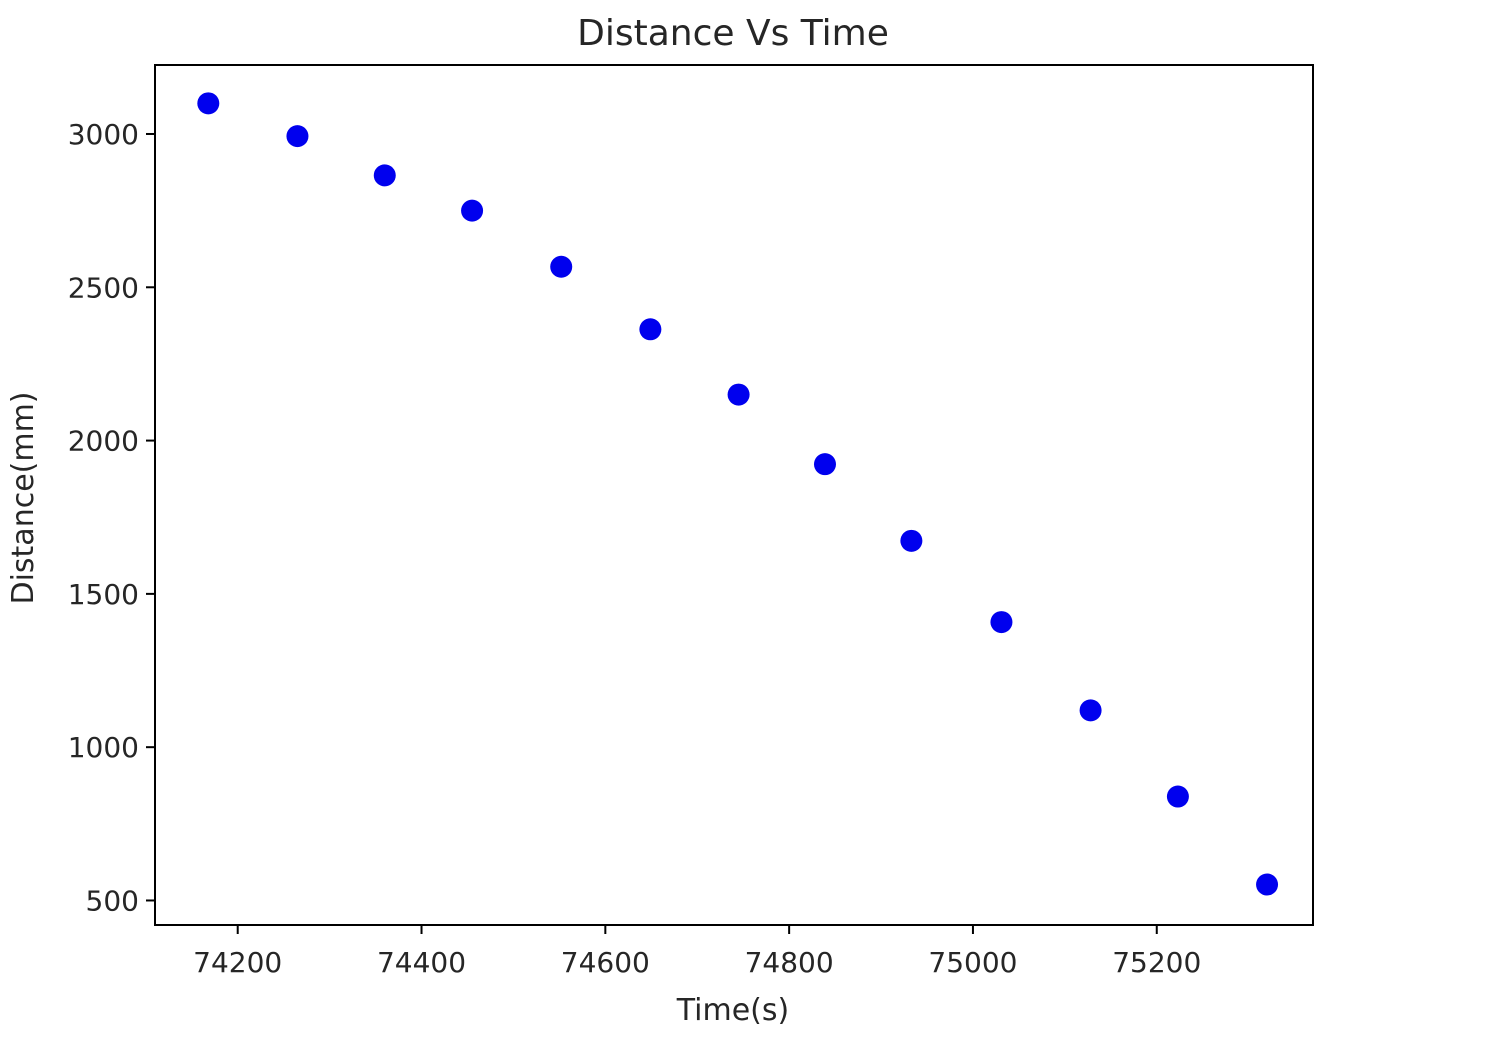 Image resolution: width=1492 pixels, height=1044 pixels. What do you see at coordinates (697, 952) in the screenshot?
I see `x-axis: 74200 74400 74600 74800 75000 75200` at bounding box center [697, 952].